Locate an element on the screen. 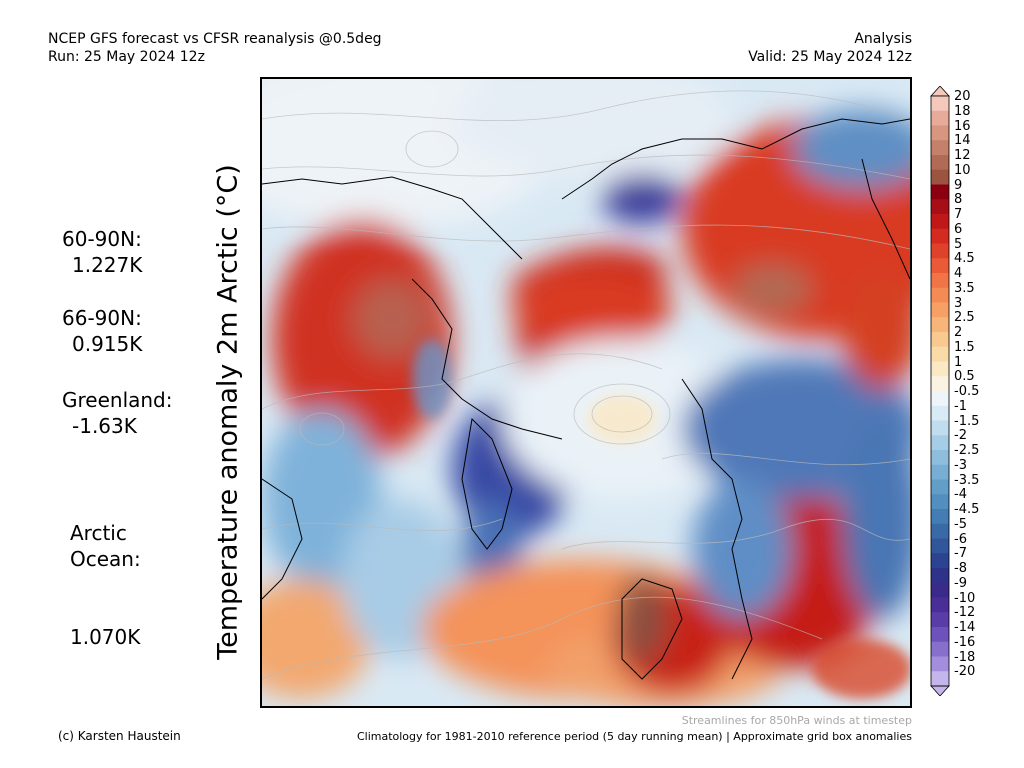  colorbar-label: -12 is located at coordinates (965, 613).